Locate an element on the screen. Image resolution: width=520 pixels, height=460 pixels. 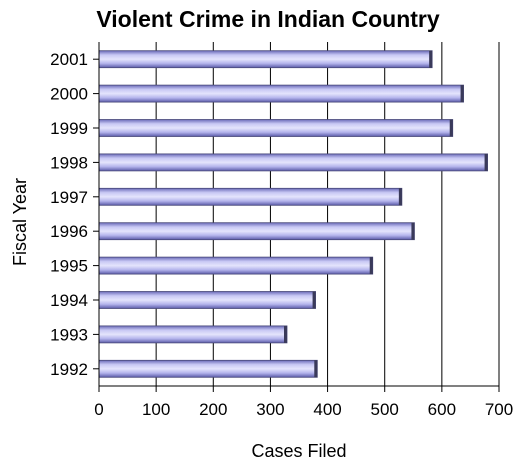
bar-1997 is located at coordinates (250, 196).